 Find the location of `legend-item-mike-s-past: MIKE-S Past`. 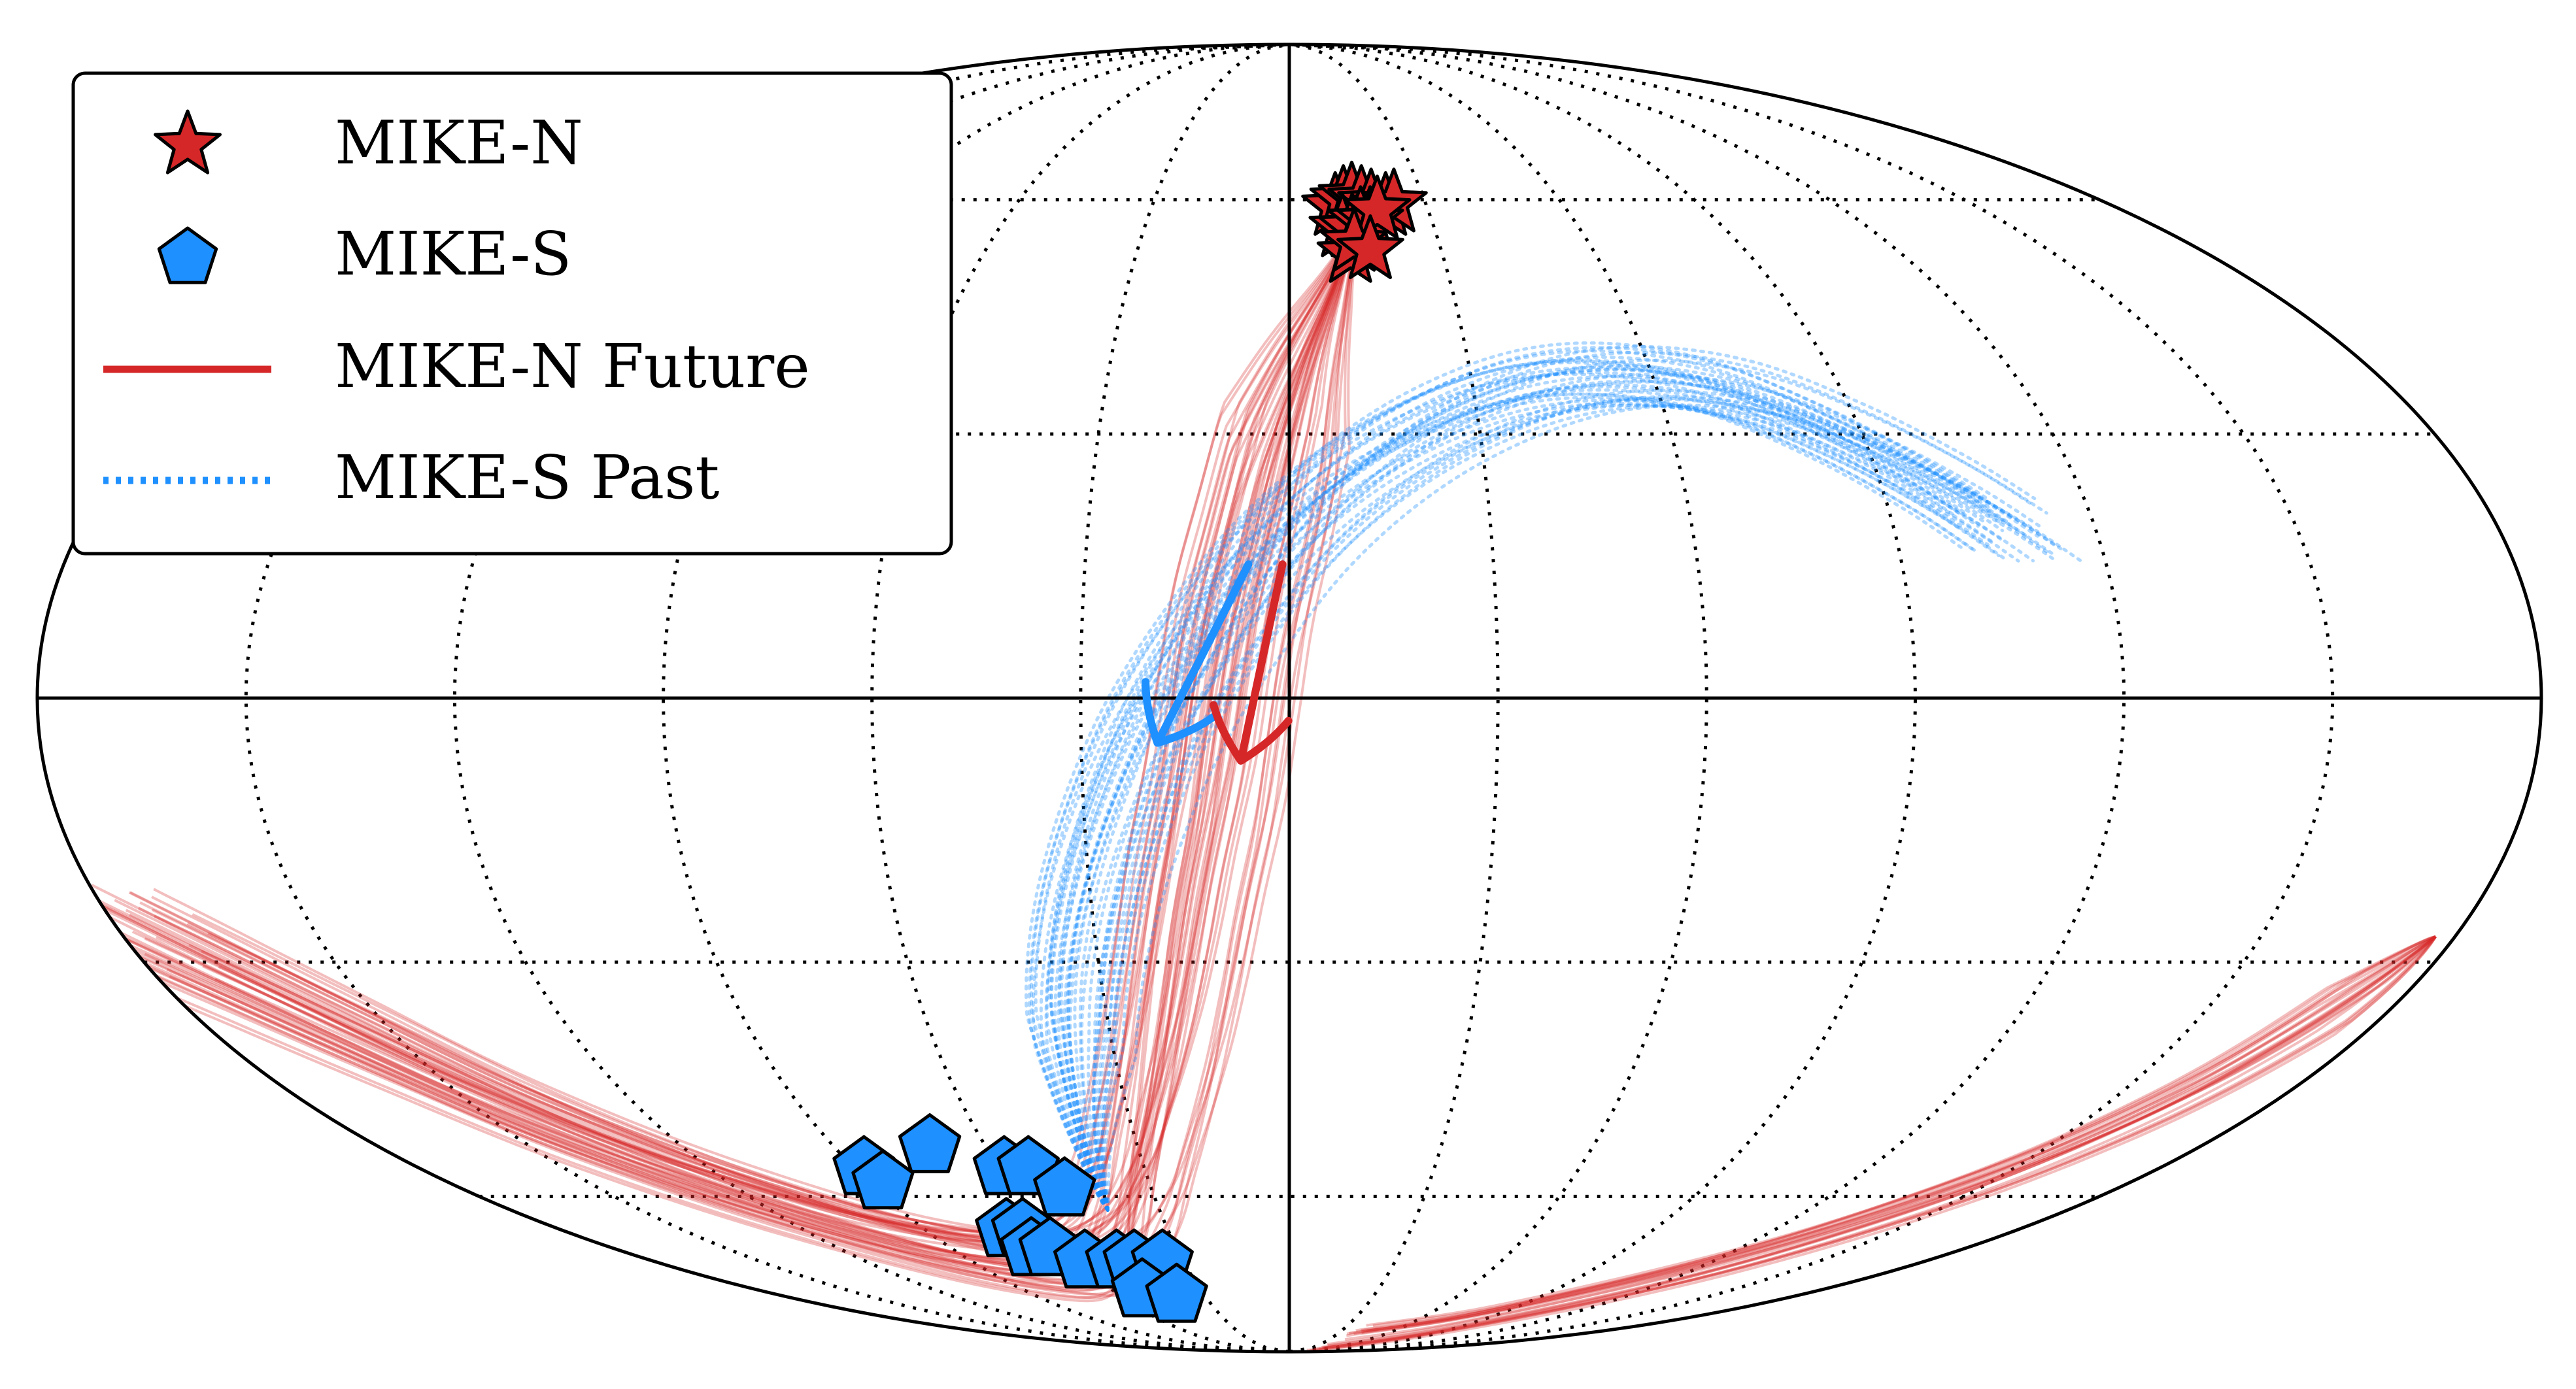

legend-item-mike-s-past: MIKE-S Past is located at coordinates (411, 477).